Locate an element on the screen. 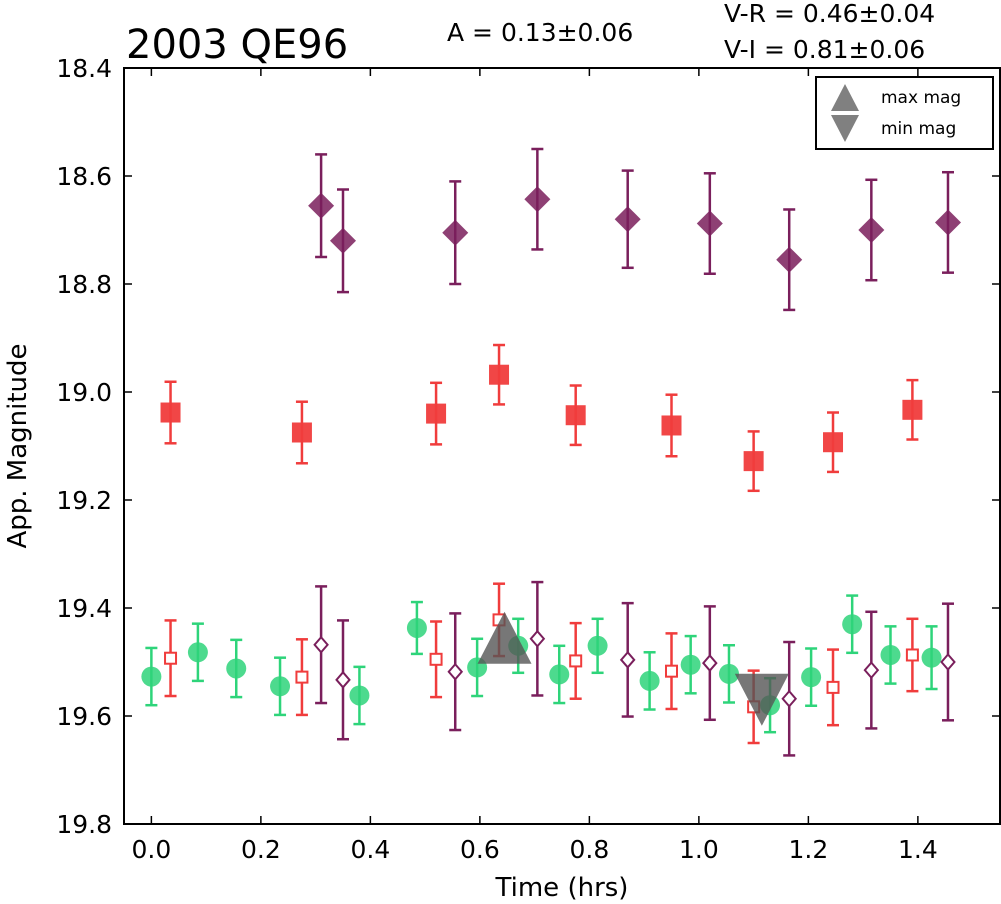  legend-min-marker is located at coordinates (845, 128).